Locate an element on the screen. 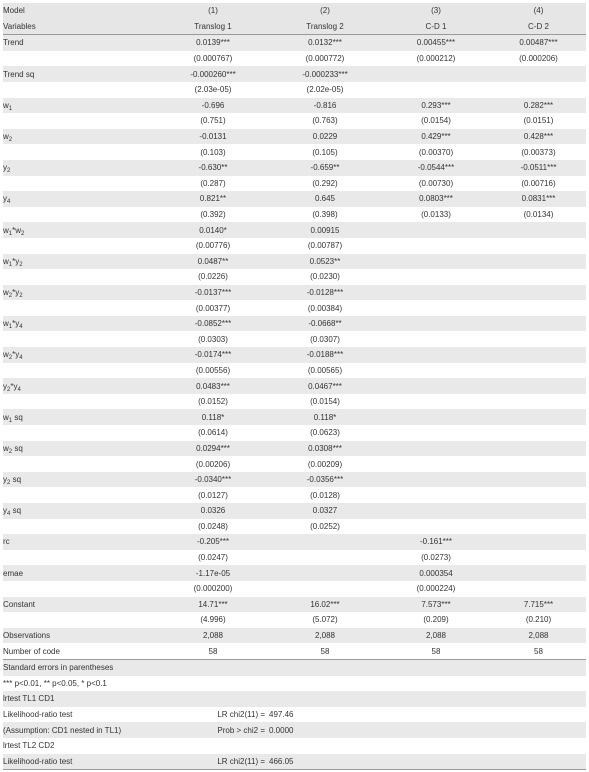 This screenshot has width=589, height=772. footnote-row: lrtest TL2 CD2 is located at coordinates (294, 745).